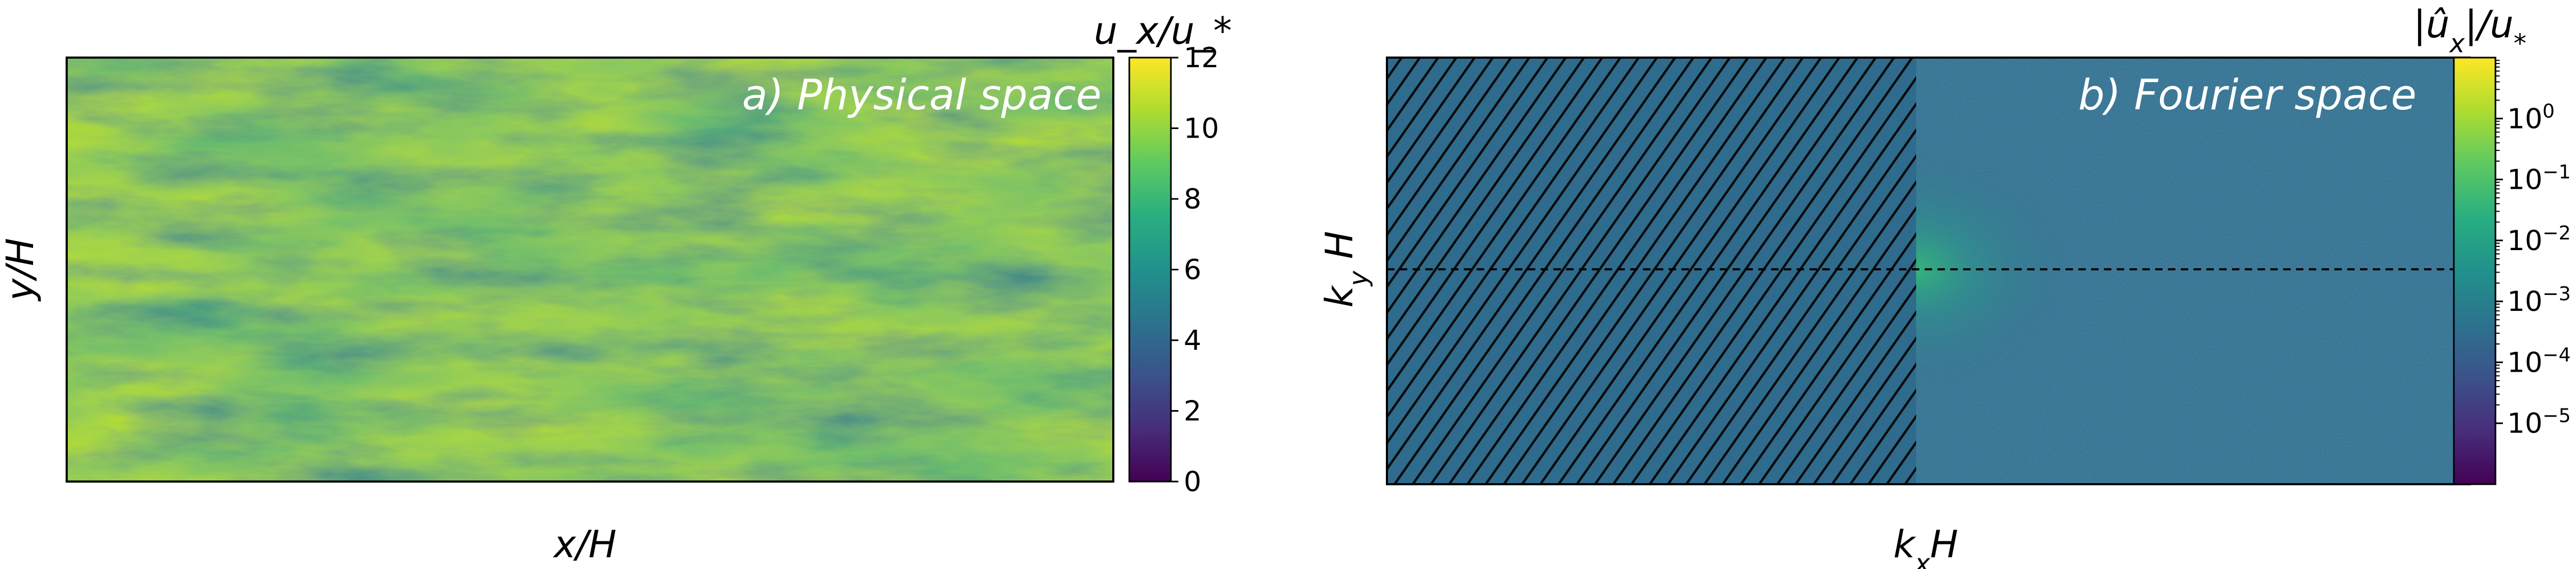 The width and height of the screenshot is (2576, 569). Describe the element at coordinates (1163, 31) in the screenshot. I see `colorbar-a-label: u_x/u_*` at that location.